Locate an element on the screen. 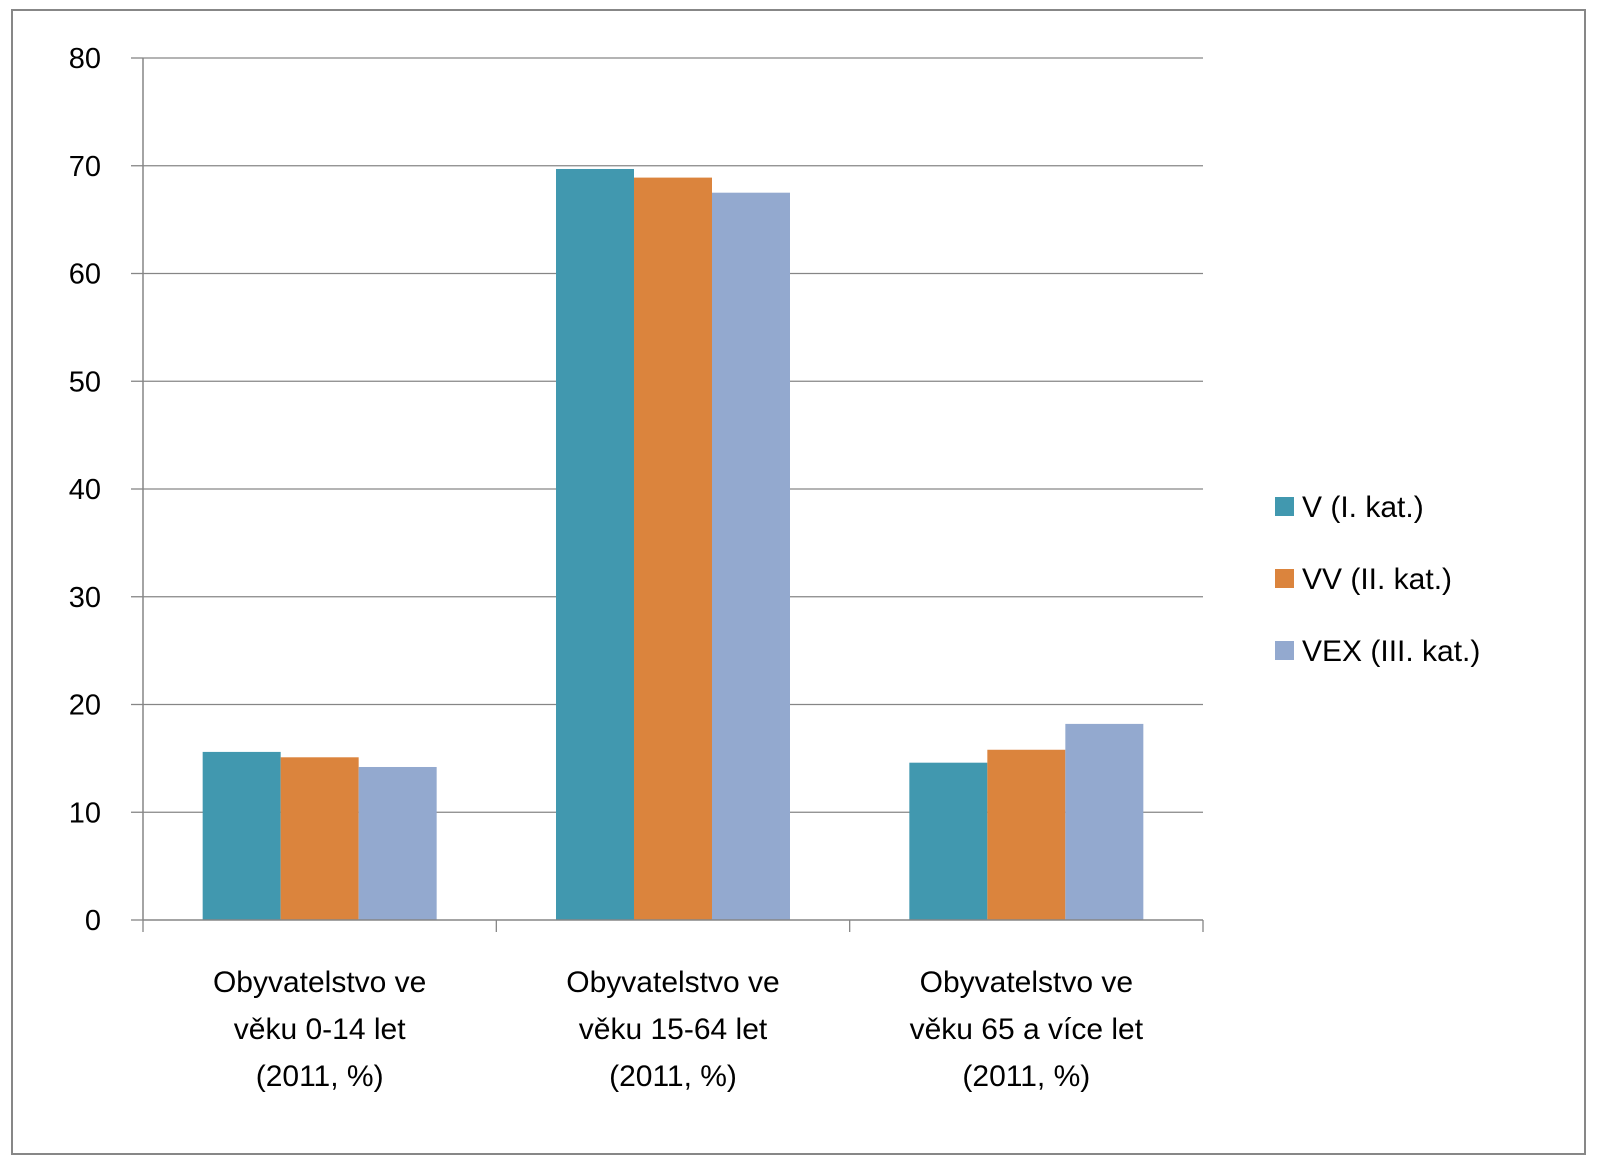 The height and width of the screenshot is (1159, 1598). y-tick-label: 0 is located at coordinates (93, 921).